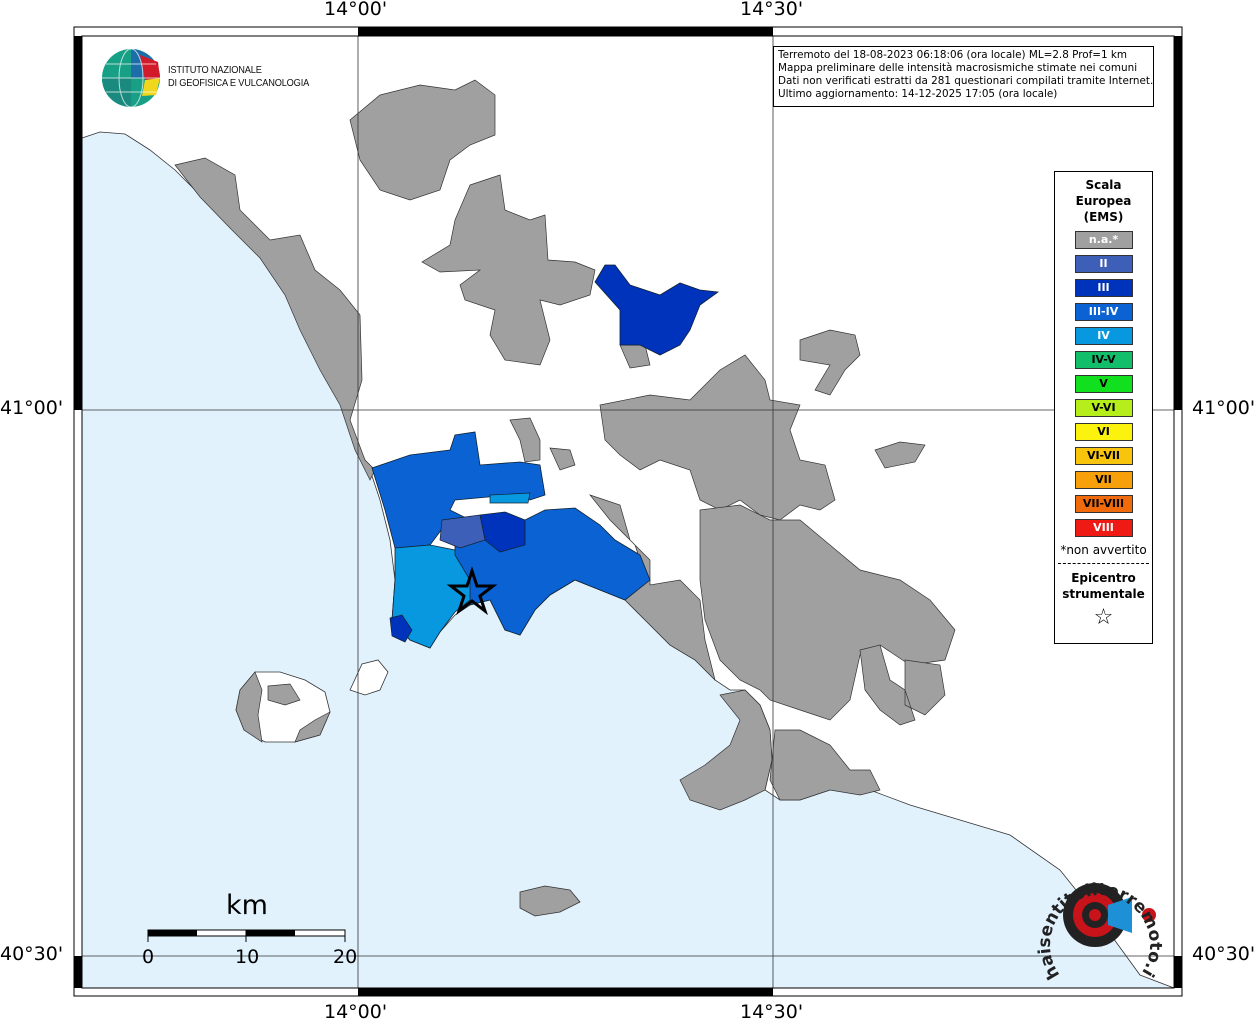  I want to click on legend-item: II, so click(1103, 264).